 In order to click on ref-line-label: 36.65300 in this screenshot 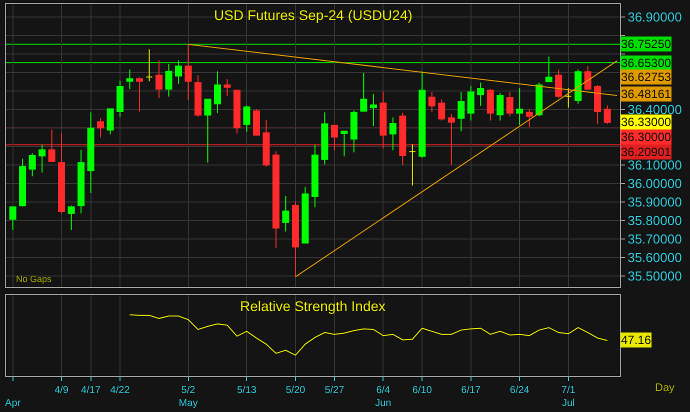, I will do `click(646, 63)`.